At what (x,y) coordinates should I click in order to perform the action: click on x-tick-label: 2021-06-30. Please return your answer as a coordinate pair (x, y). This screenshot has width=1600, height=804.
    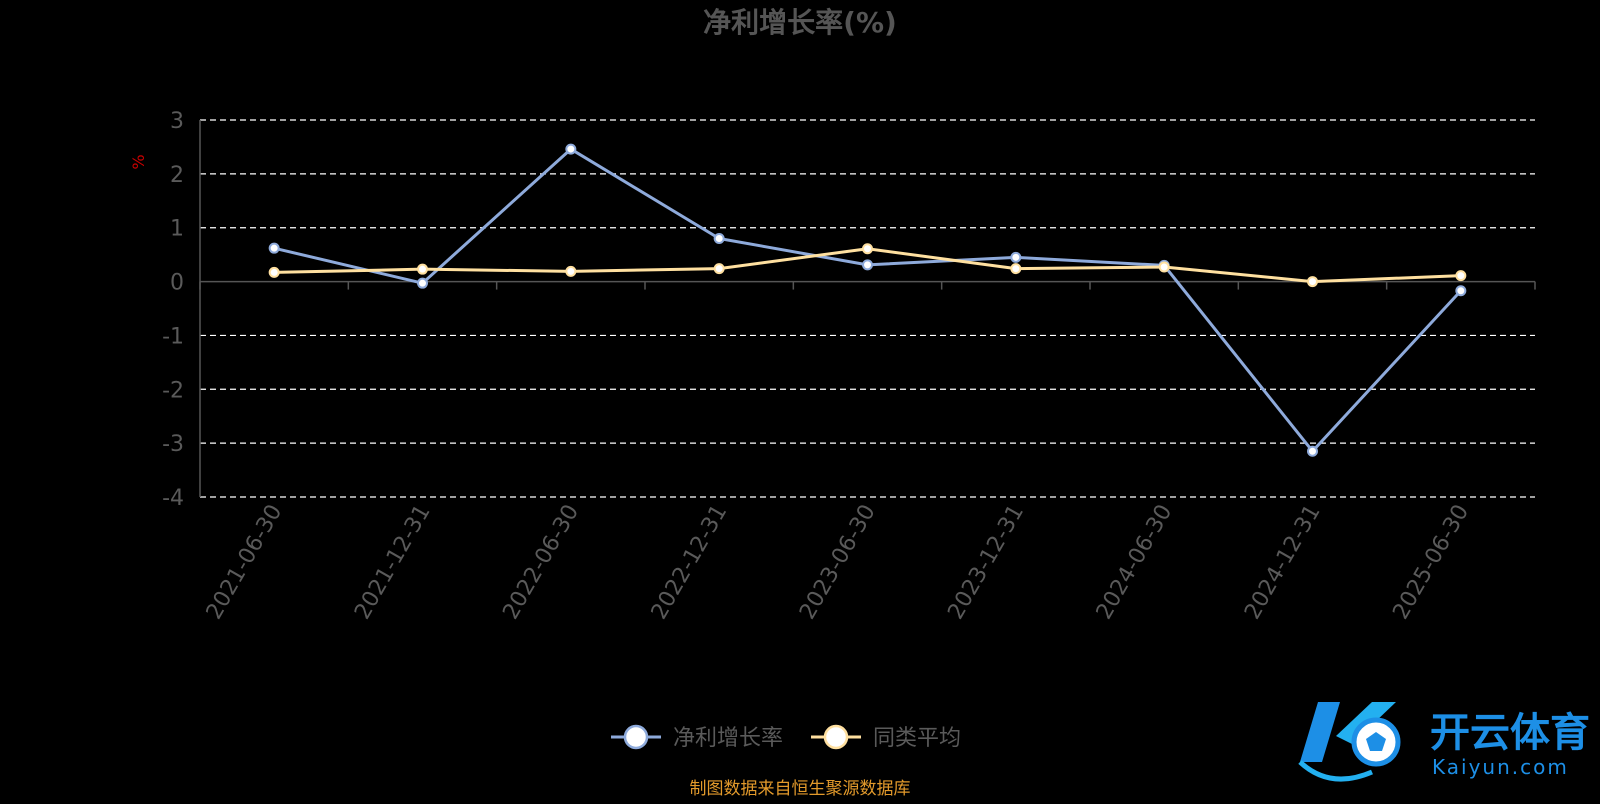
    Looking at the image, I should click on (245, 562).